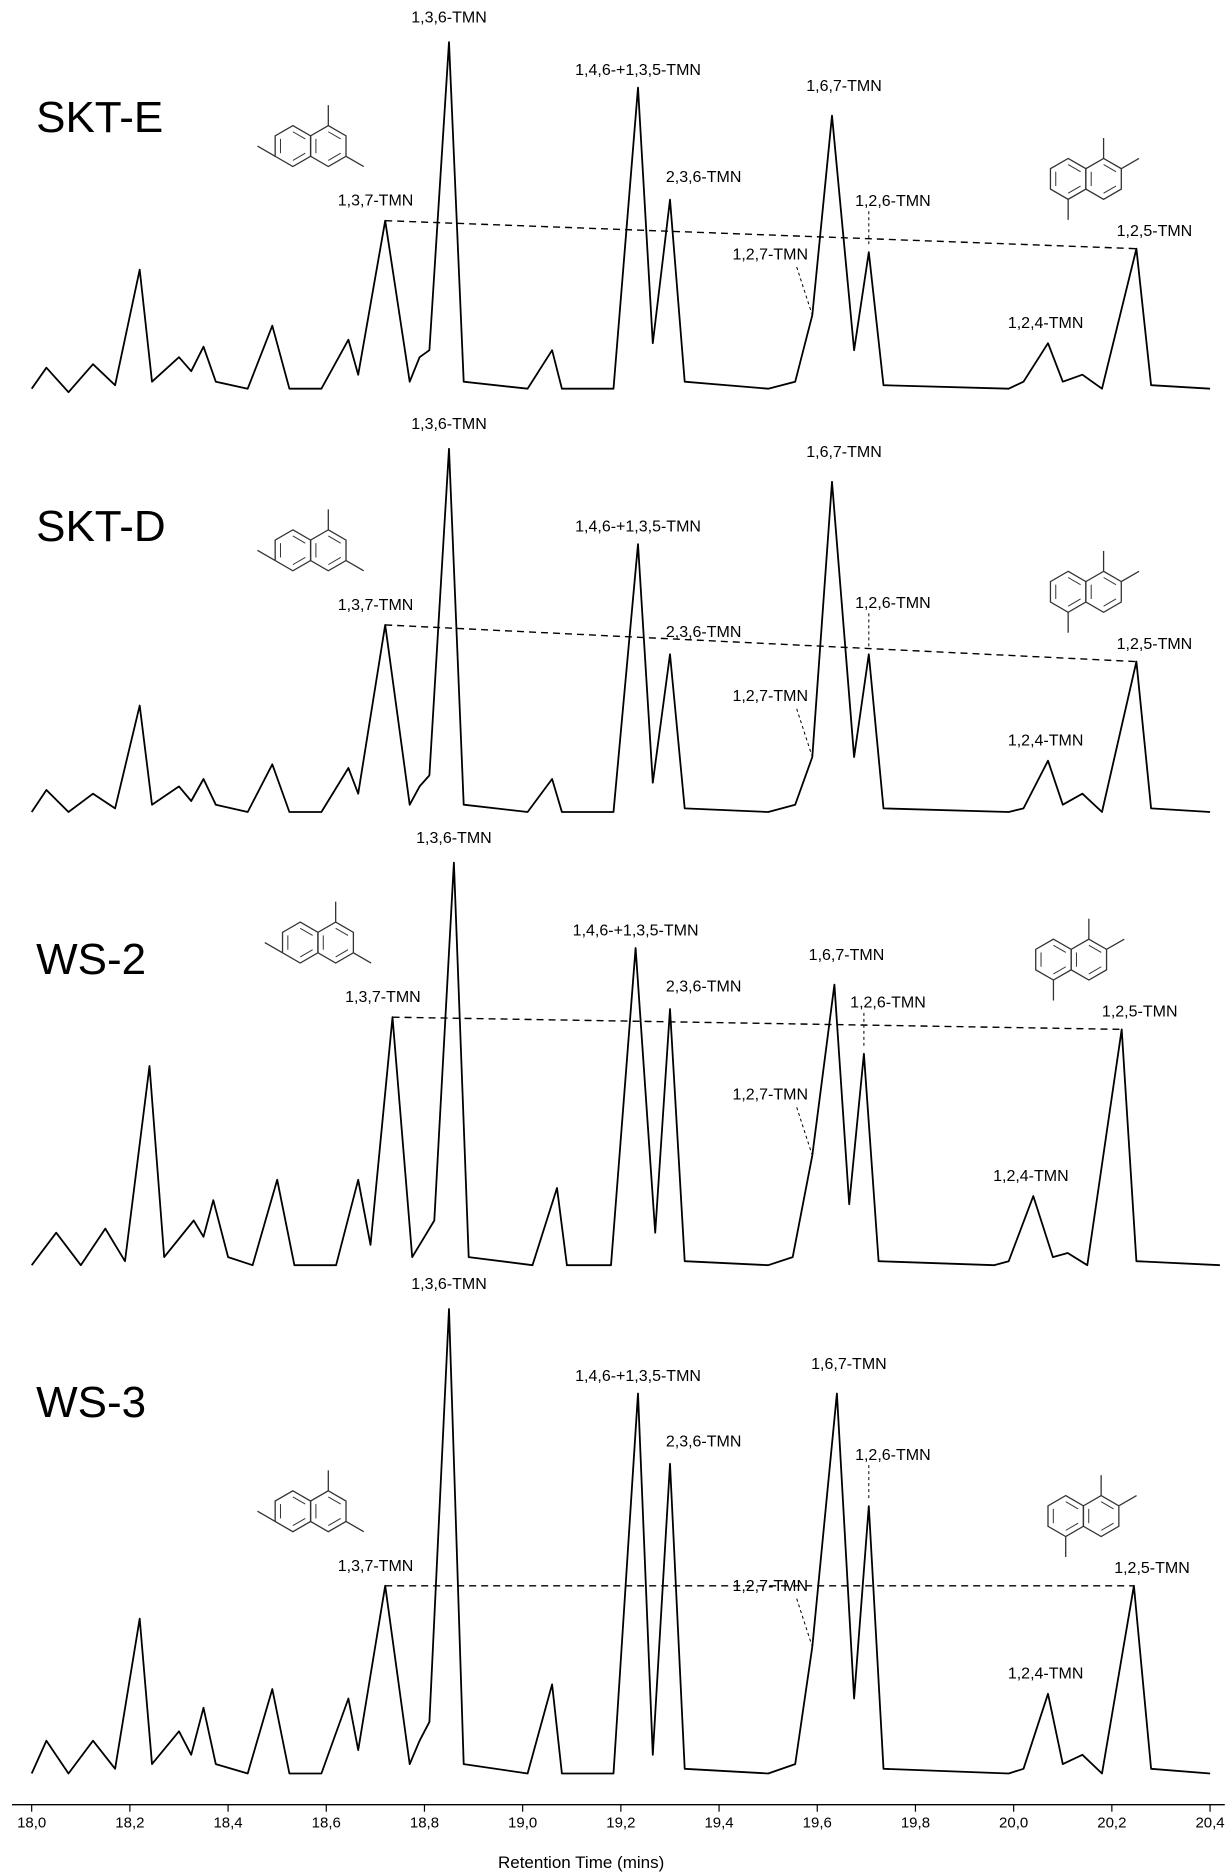 This screenshot has height=1876, width=1232. Describe the element at coordinates (227, 1823) in the screenshot. I see `x-tick-label: 18,4` at that location.